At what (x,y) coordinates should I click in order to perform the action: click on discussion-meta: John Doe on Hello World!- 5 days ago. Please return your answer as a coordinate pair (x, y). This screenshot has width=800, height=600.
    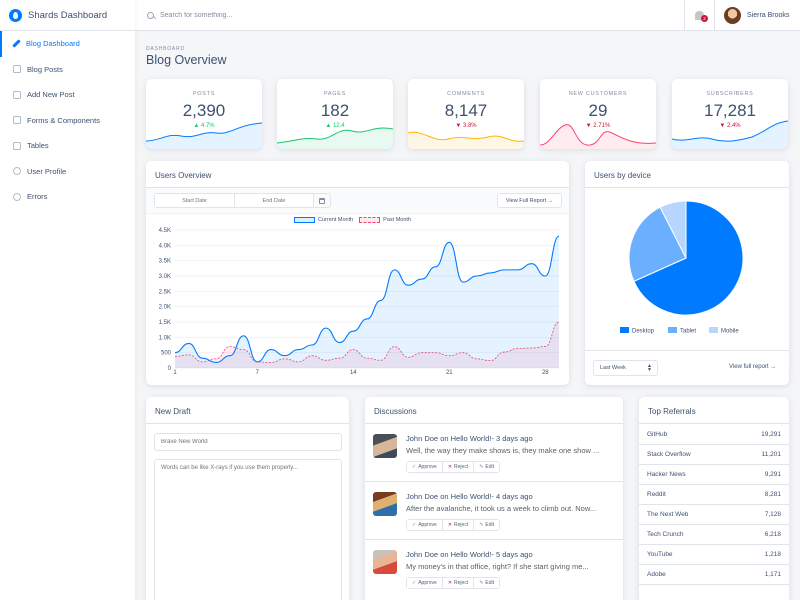
    Looking at the image, I should click on (469, 554).